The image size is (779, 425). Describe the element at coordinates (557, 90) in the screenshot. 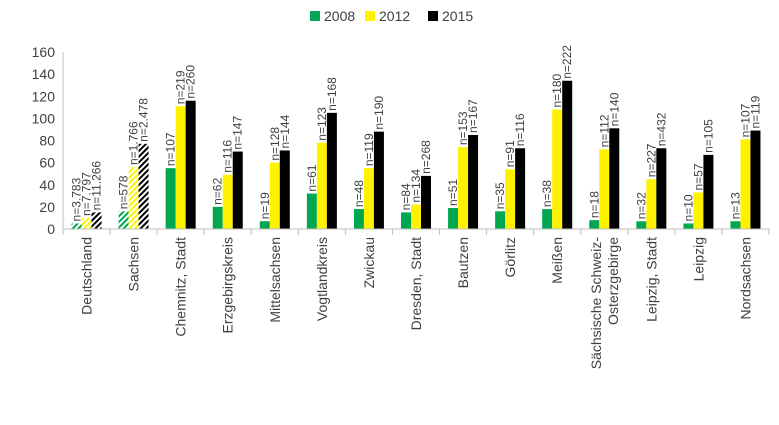

I see `bar-count-label: n=180` at that location.